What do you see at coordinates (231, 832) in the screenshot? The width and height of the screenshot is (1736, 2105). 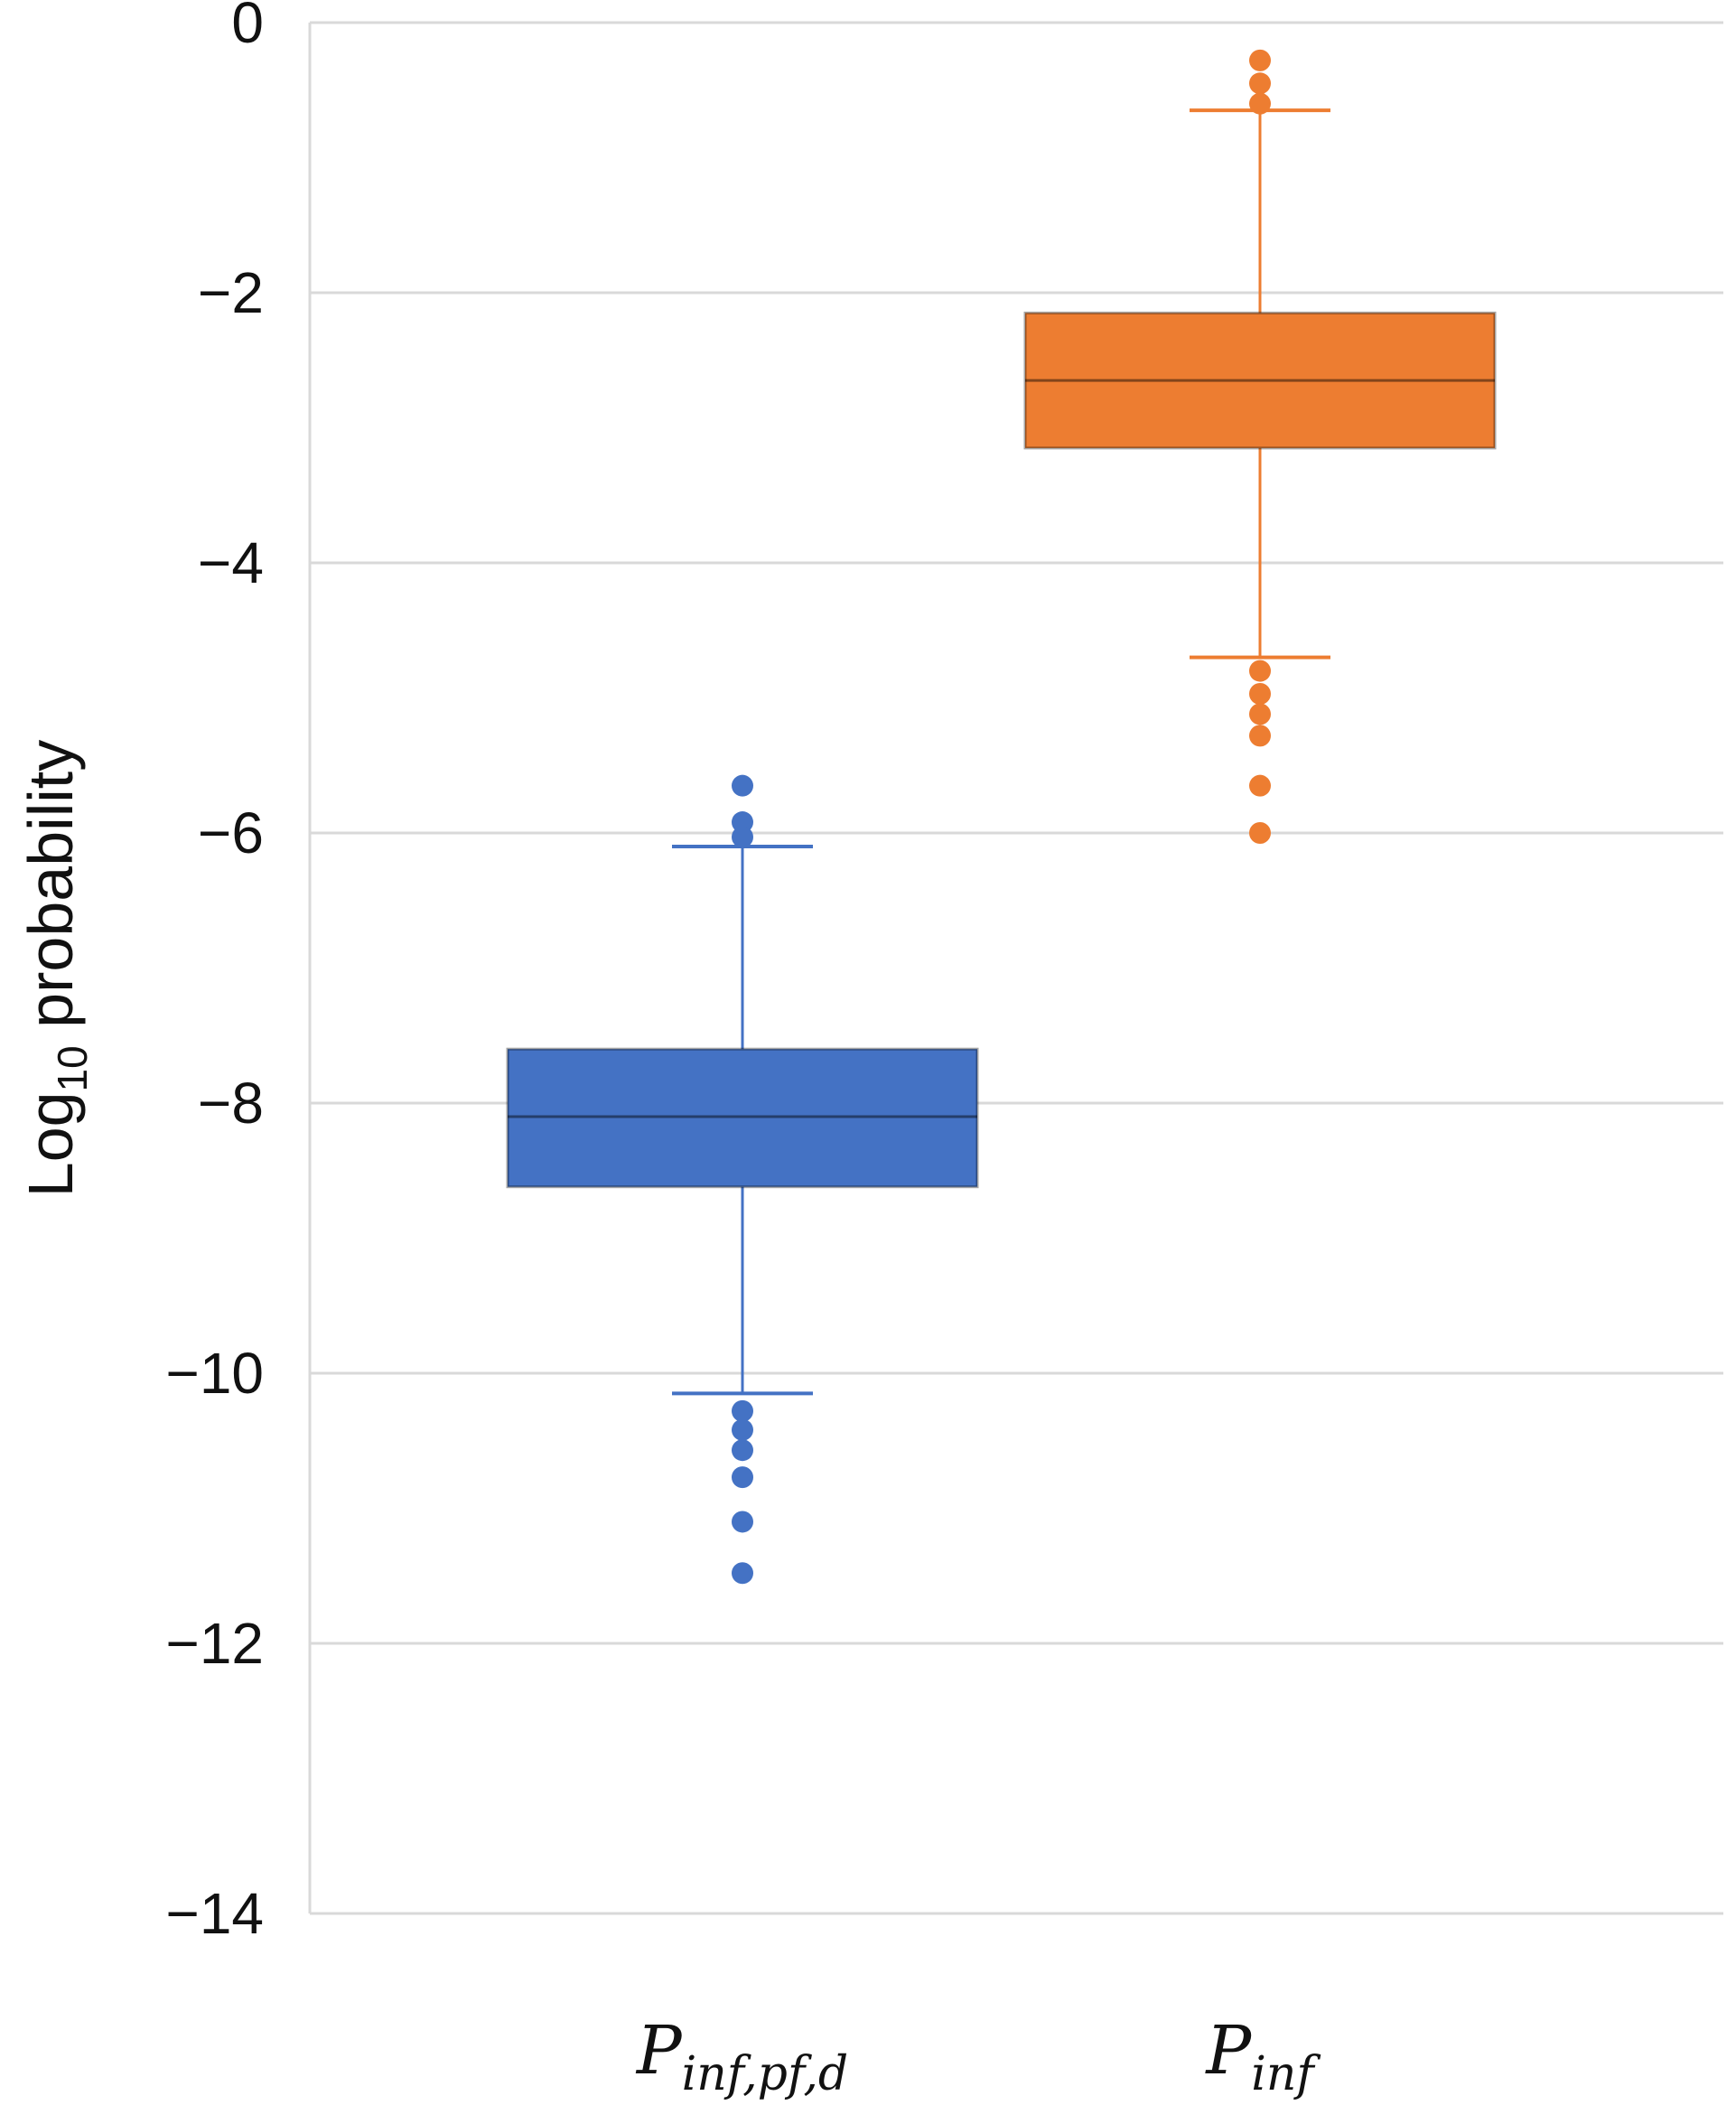 I see `y-tick-label-3: −6` at bounding box center [231, 832].